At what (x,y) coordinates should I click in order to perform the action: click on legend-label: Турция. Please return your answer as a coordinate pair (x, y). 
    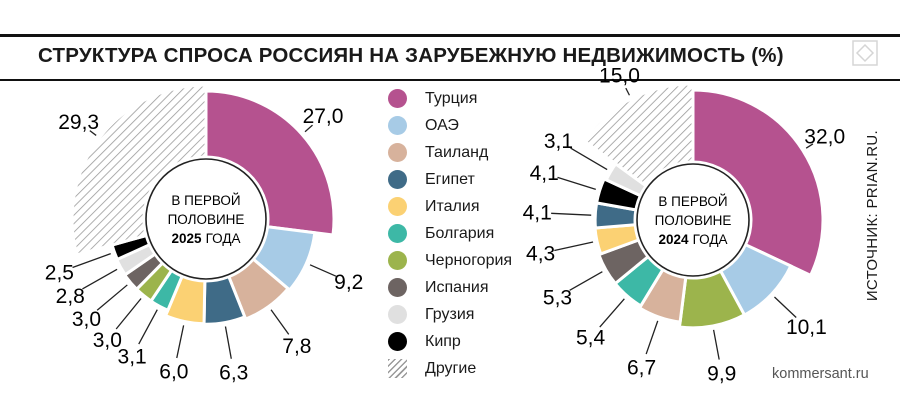
    Looking at the image, I should click on (451, 98).